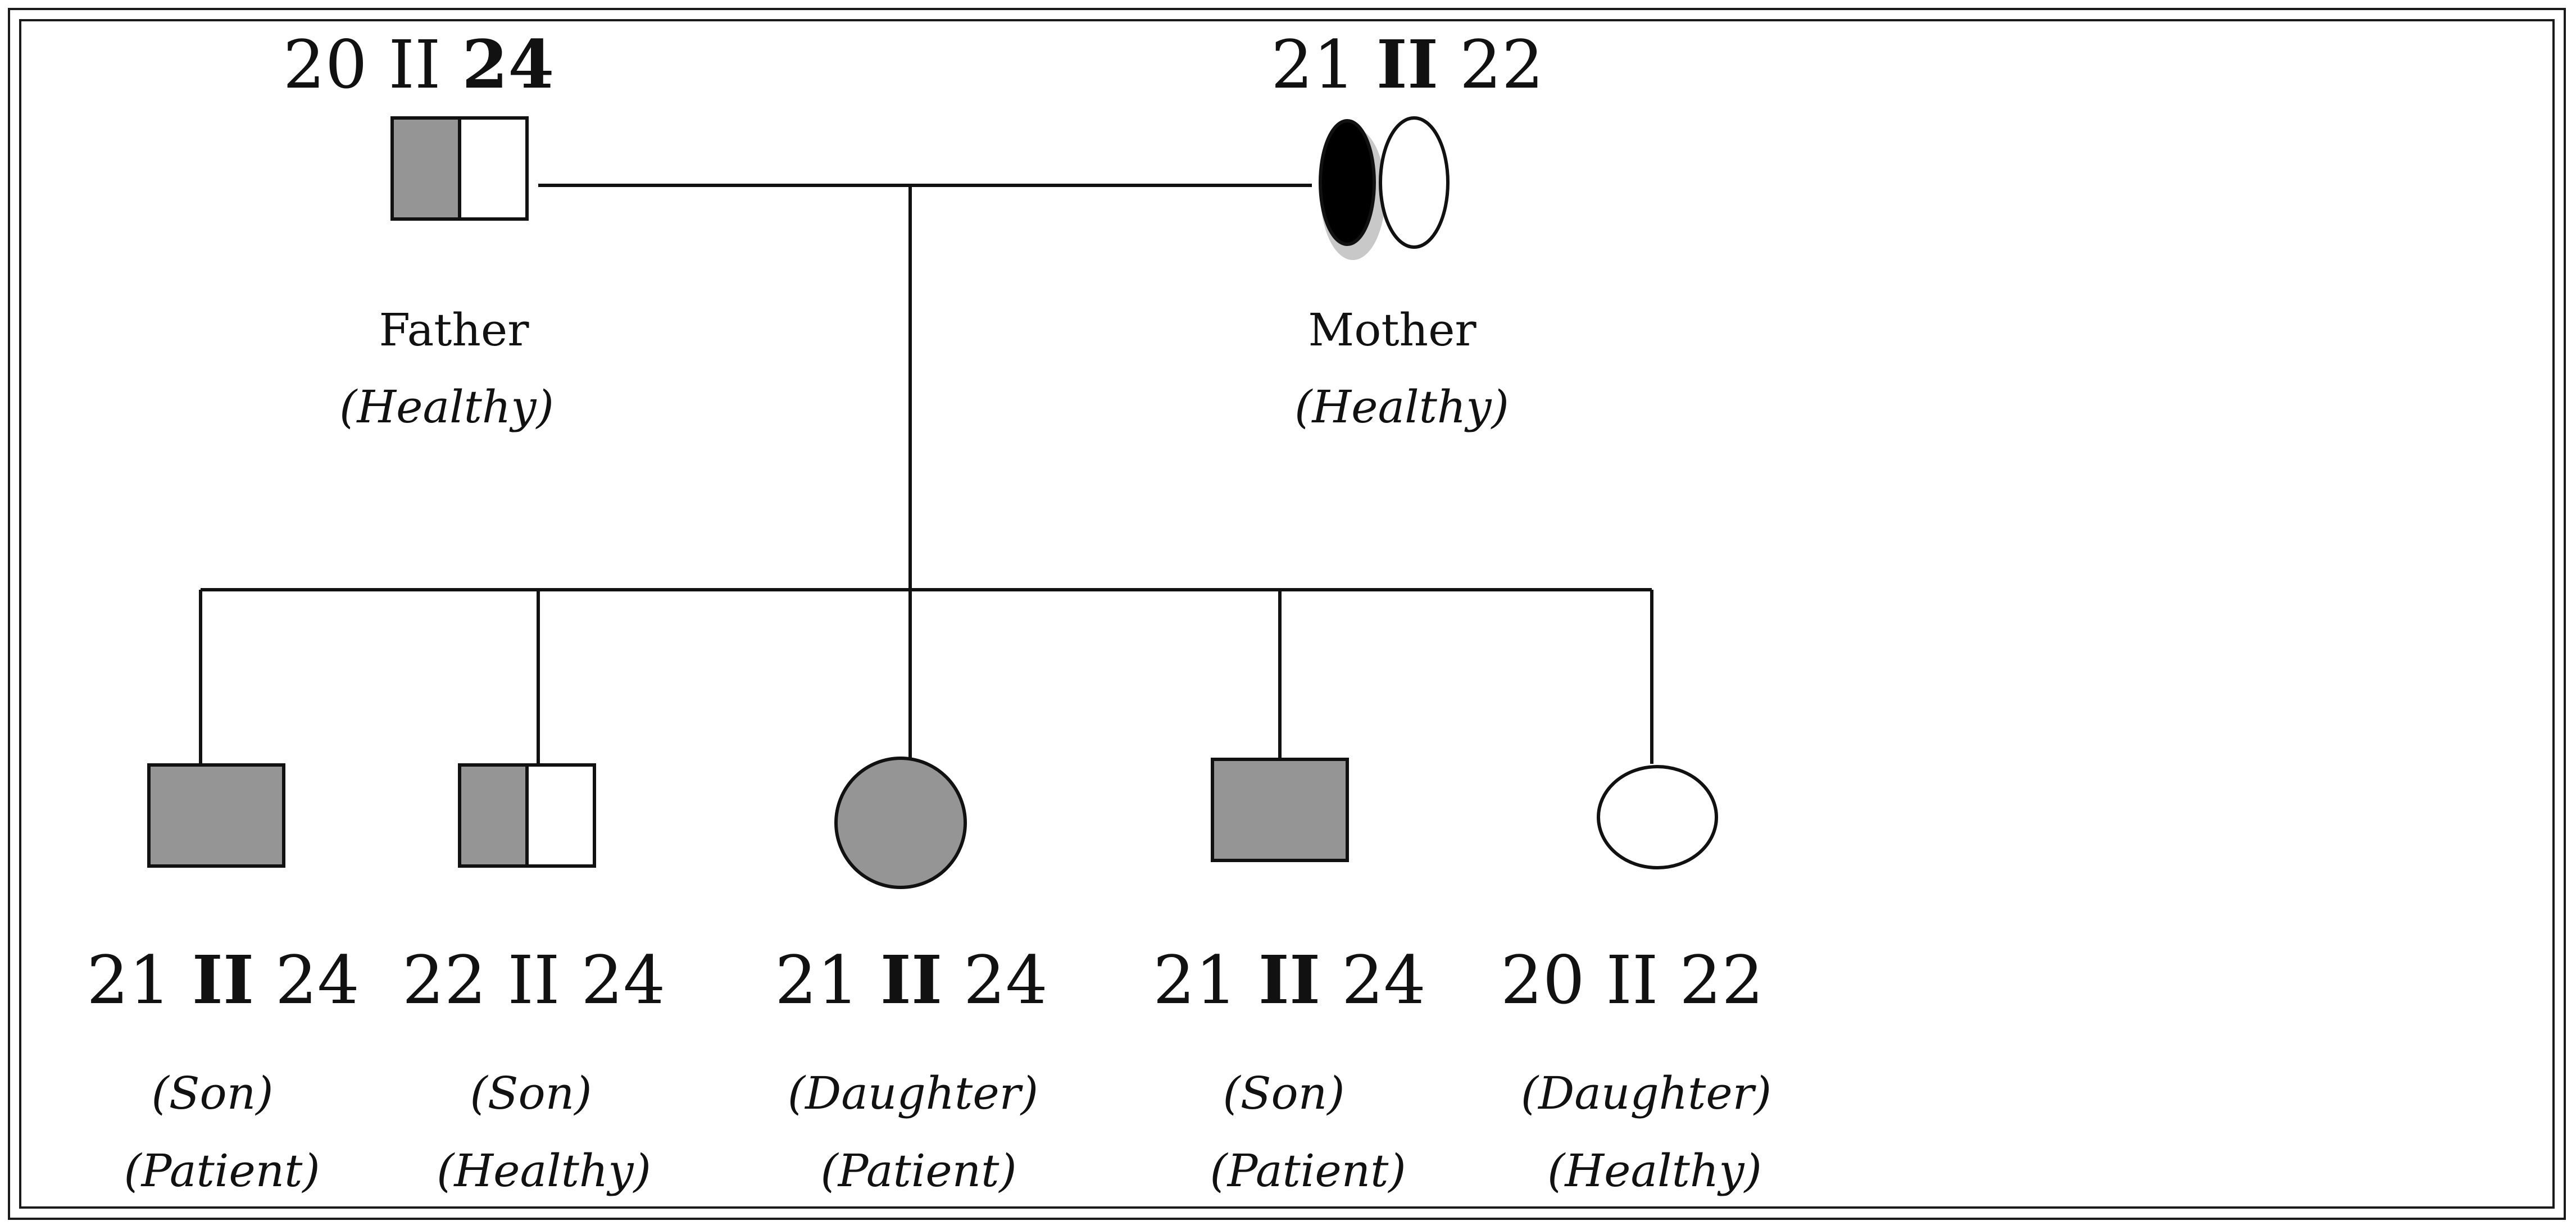 The height and width of the screenshot is (1230, 2576). Describe the element at coordinates (531, 1093) in the screenshot. I see `child2-relation: (Son)` at that location.